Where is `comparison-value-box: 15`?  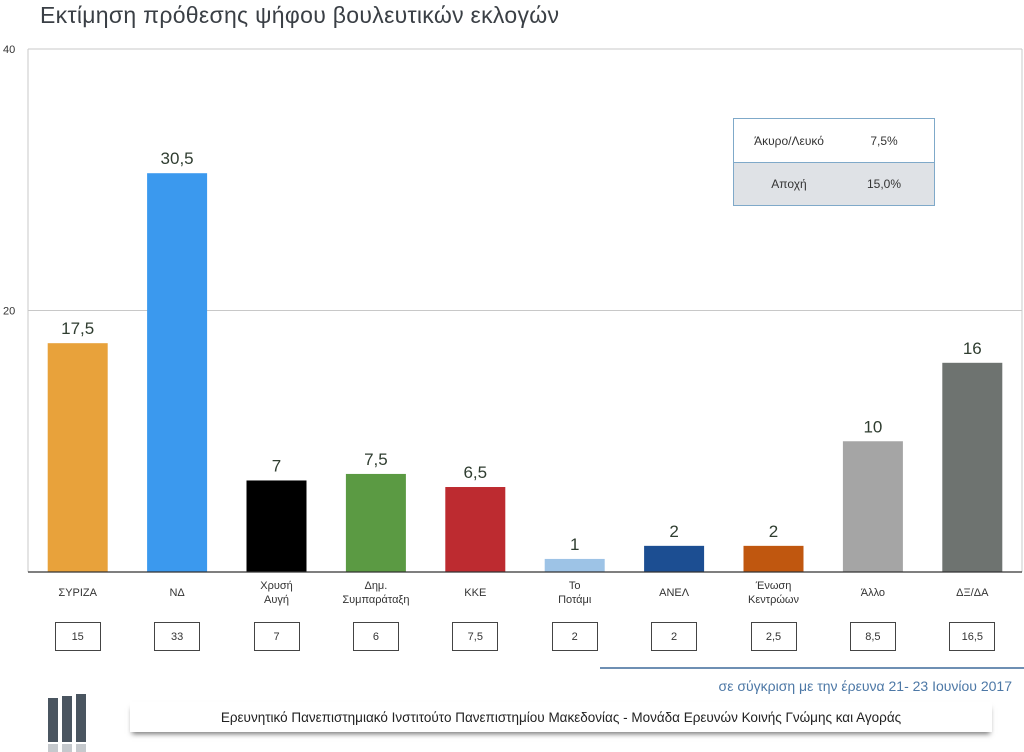 comparison-value-box: 15 is located at coordinates (77, 636).